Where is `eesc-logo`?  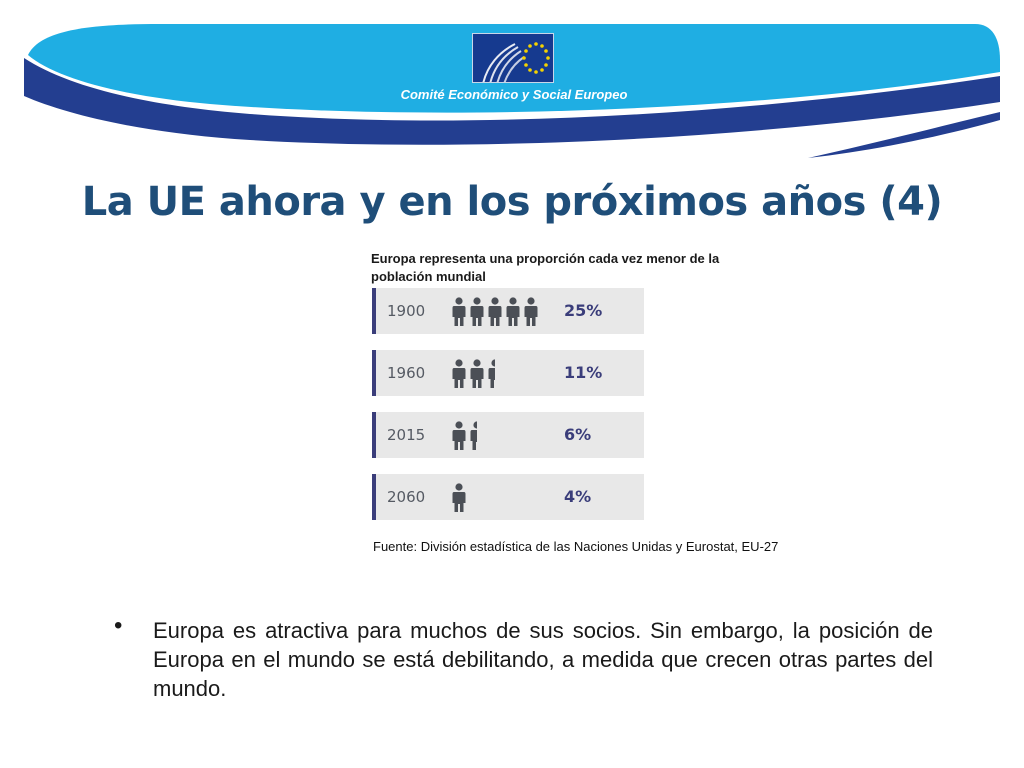 eesc-logo is located at coordinates (513, 58).